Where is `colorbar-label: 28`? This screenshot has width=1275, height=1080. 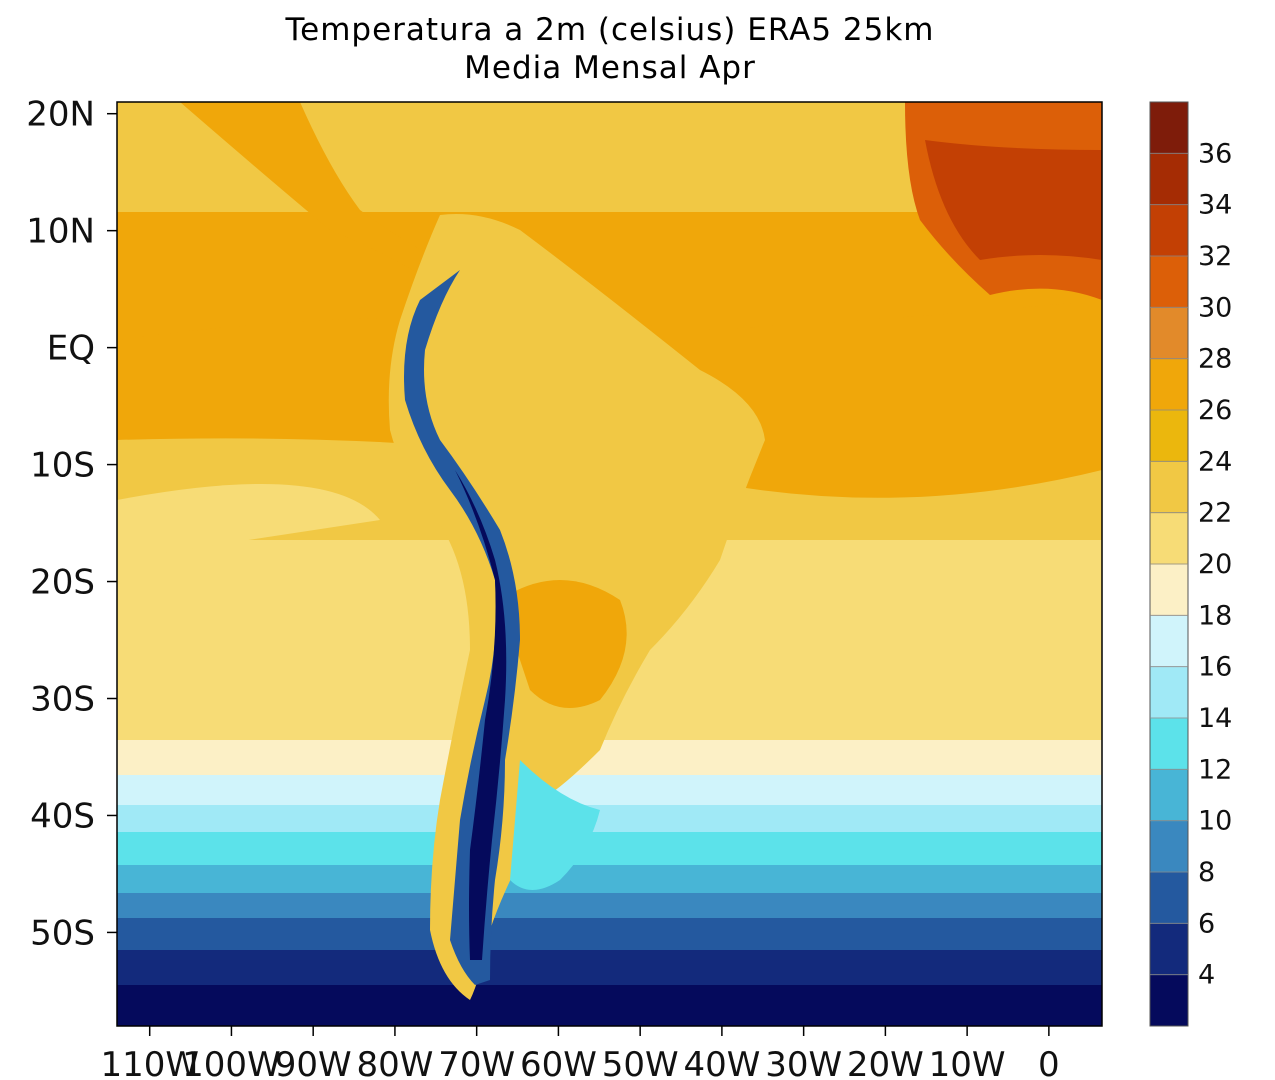 colorbar-label: 28 is located at coordinates (1215, 359).